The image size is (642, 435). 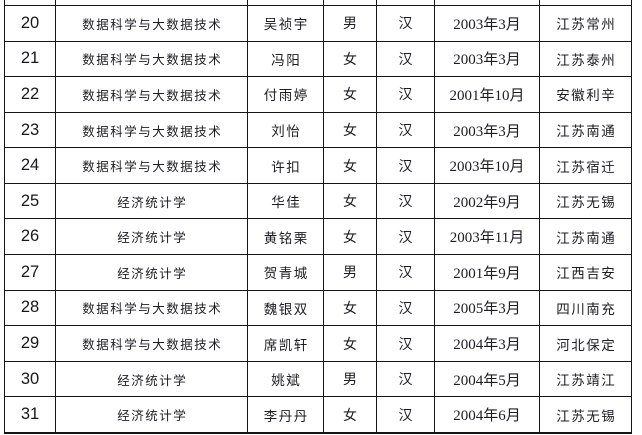 What do you see at coordinates (487, 343) in the screenshot?
I see `cell-birth-date: 2004年3月` at bounding box center [487, 343].